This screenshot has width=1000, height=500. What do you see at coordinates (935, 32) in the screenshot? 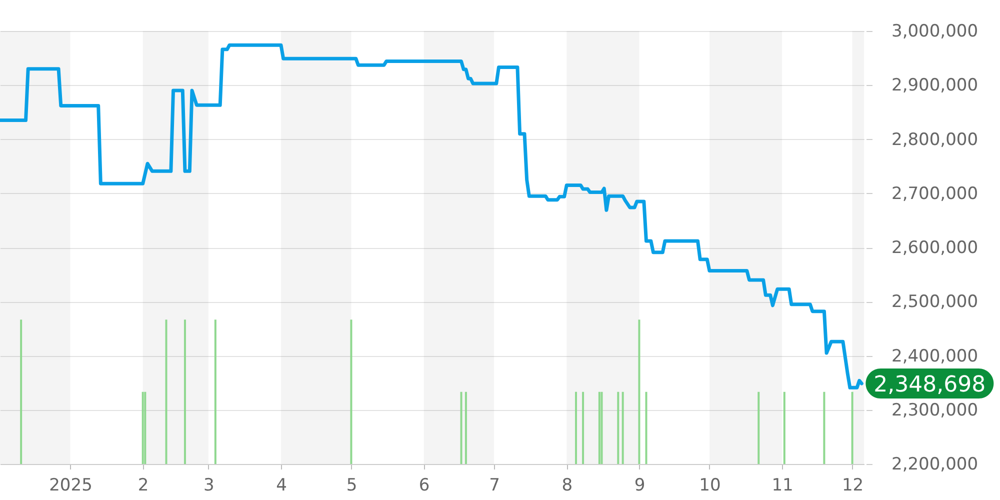
I see `y-tick-label: 3,000,000` at bounding box center [935, 32].